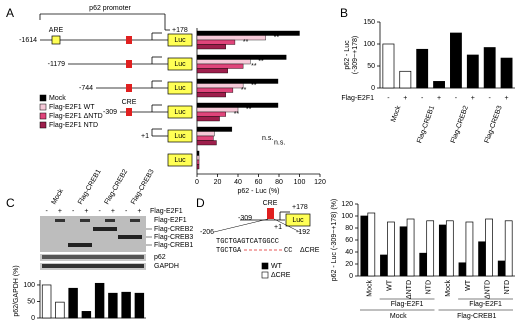  Describe the element at coordinates (229, 251) in the screenshot. I see `del-sequence: TGCTGA` at that location.